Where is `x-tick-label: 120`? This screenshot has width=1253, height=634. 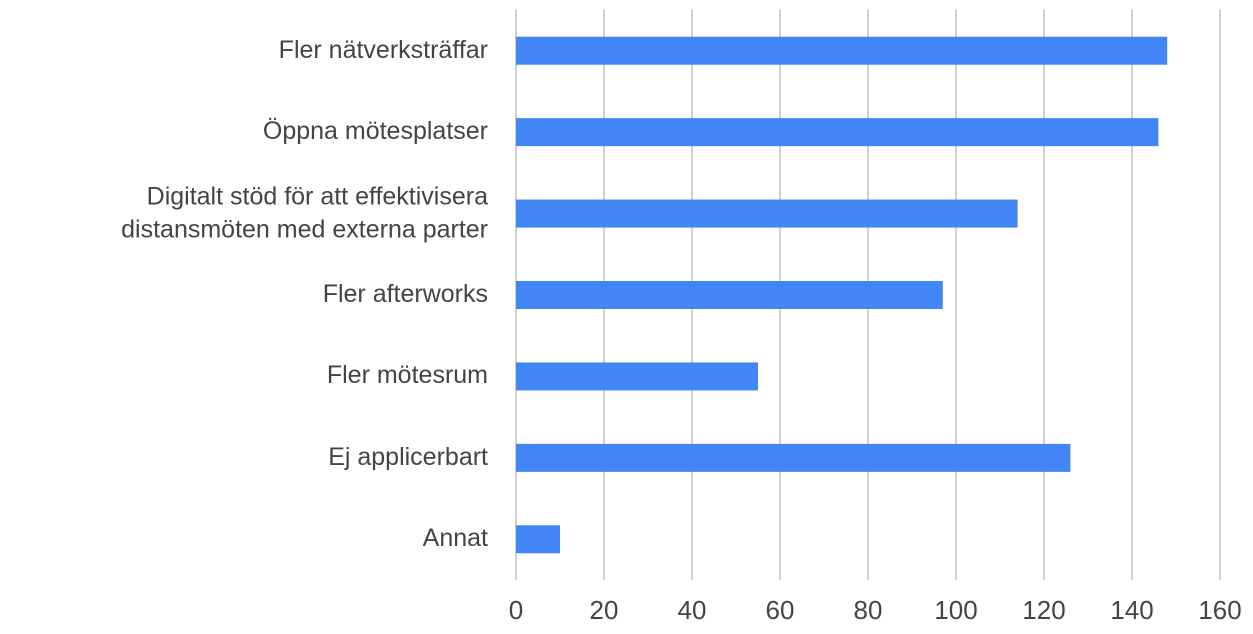 x-tick-label: 120 is located at coordinates (1043, 610).